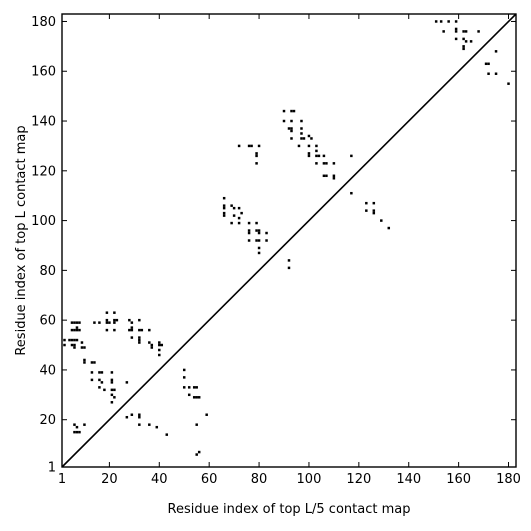 The image size is (531, 531). I want to click on x-tick-label: 180, so click(508, 479).